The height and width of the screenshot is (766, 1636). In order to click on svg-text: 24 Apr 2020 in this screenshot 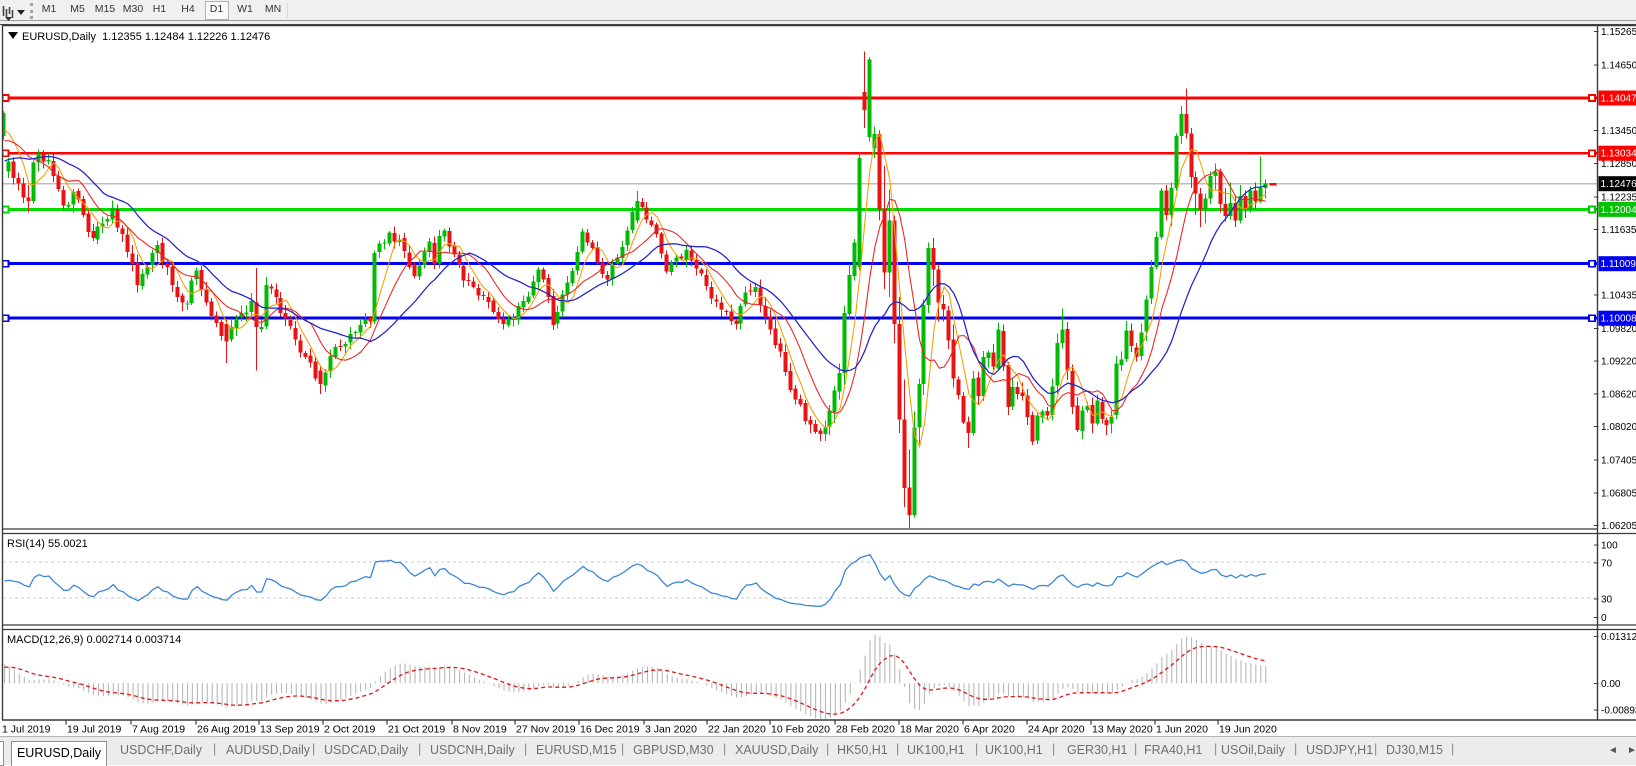, I will do `click(1056, 730)`.